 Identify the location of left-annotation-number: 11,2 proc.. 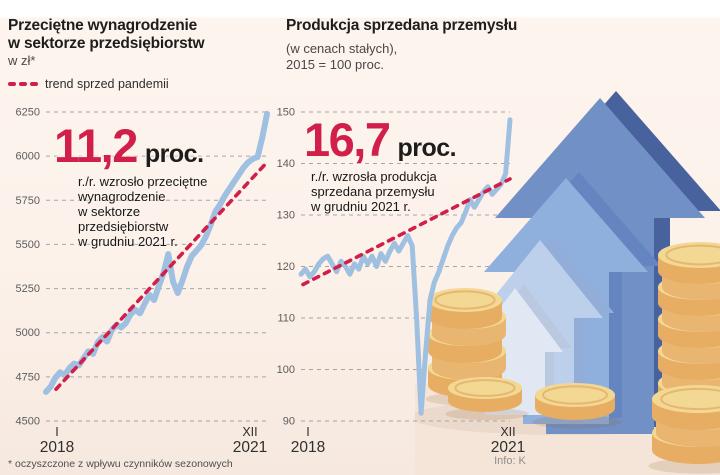
(129, 145).